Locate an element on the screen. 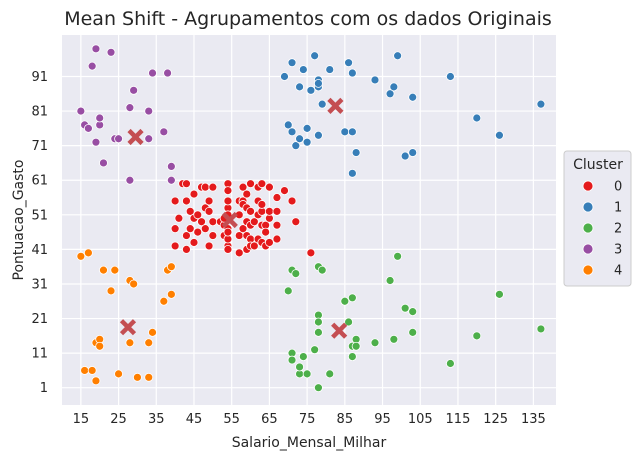  x-tick-labels: 15 25 35 45 55 65 75 85 95 105 115 125 135 is located at coordinates (309, 419).